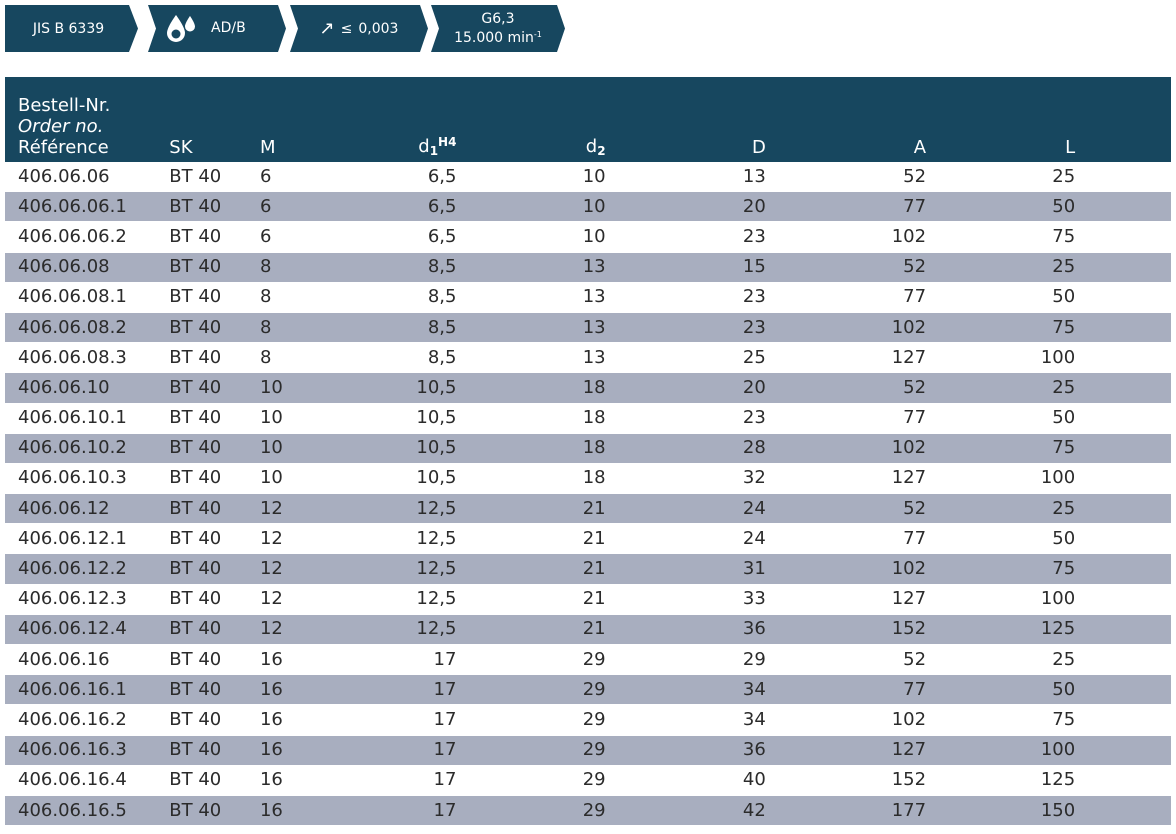 This screenshot has width=1176, height=834. Describe the element at coordinates (846, 539) in the screenshot. I see `cell-a: 77` at that location.